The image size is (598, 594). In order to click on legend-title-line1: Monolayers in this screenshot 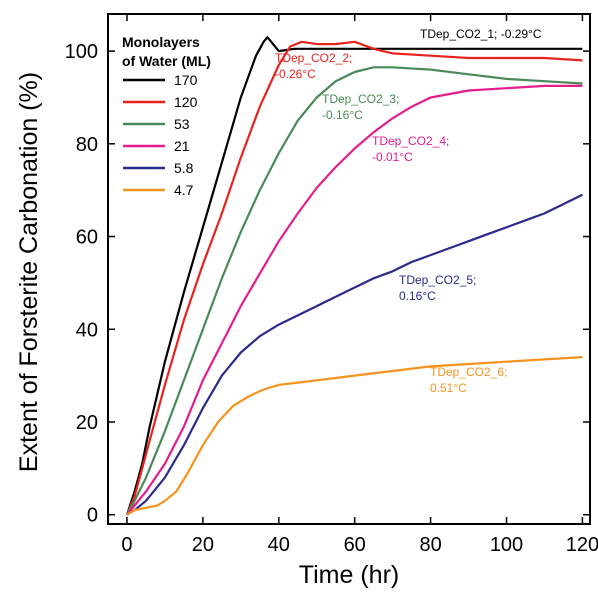, I will do `click(161, 42)`.